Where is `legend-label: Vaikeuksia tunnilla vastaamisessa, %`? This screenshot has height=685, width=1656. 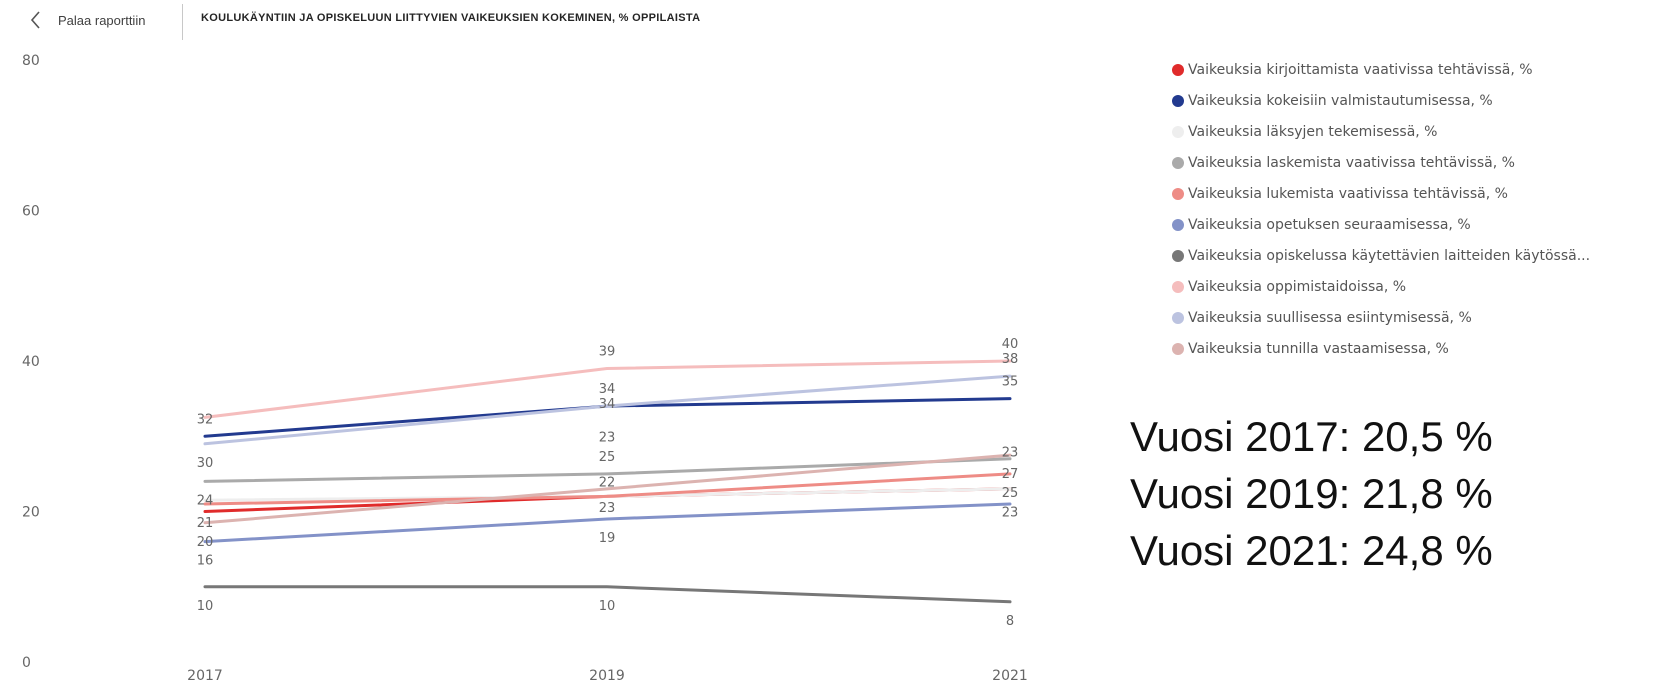 legend-label: Vaikeuksia tunnilla vastaamisessa, % is located at coordinates (1318, 348).